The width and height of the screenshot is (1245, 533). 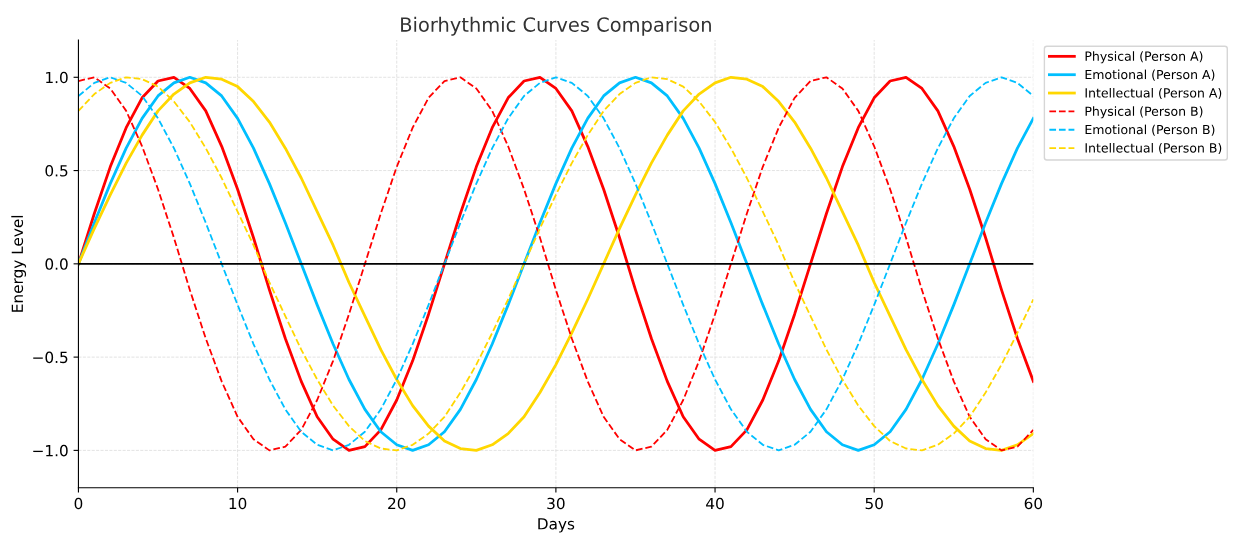 What do you see at coordinates (874, 503) in the screenshot?
I see `x-tick-label: 50` at bounding box center [874, 503].